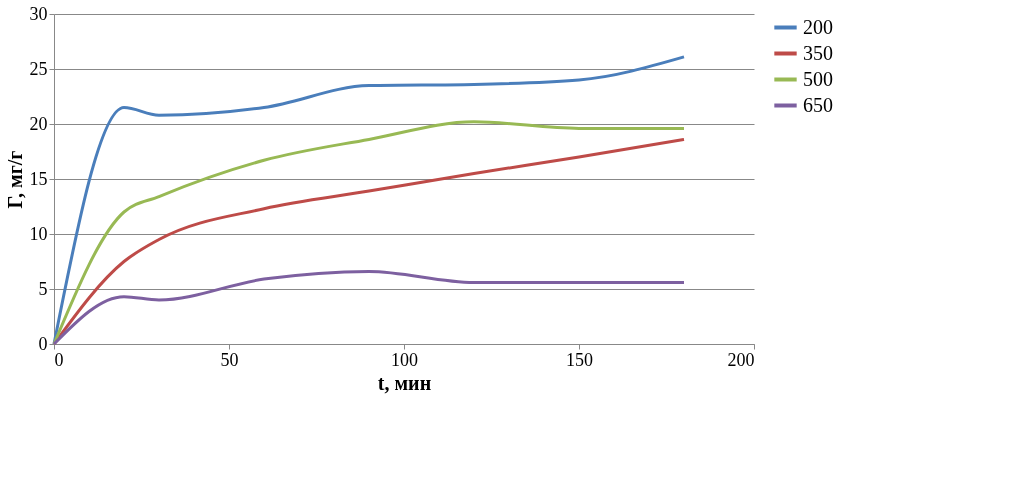  What do you see at coordinates (38, 13) in the screenshot?
I see `y-tick-label: 30` at bounding box center [38, 13].